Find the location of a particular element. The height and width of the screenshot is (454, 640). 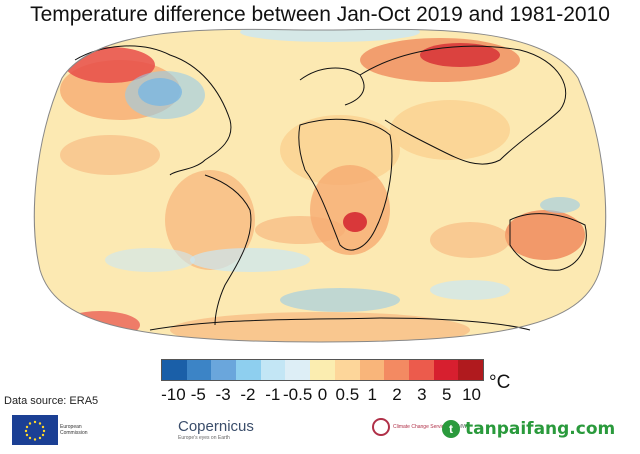

arctic-cool is located at coordinates (330, 35).